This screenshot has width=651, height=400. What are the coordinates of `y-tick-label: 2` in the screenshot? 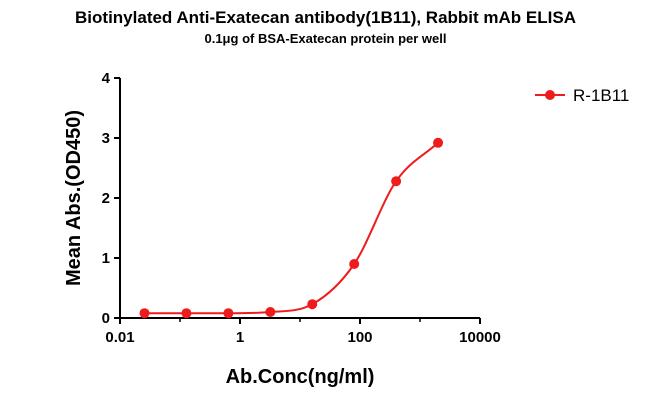 It's located at (106, 198).